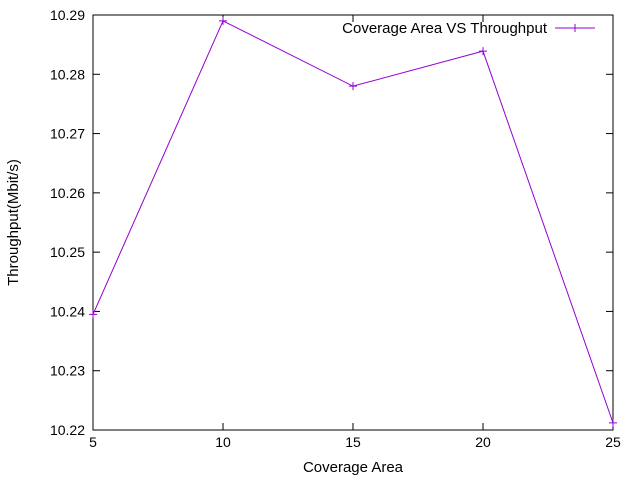 The width and height of the screenshot is (640, 480). I want to click on y-tick-label: 10.25, so click(67, 252).